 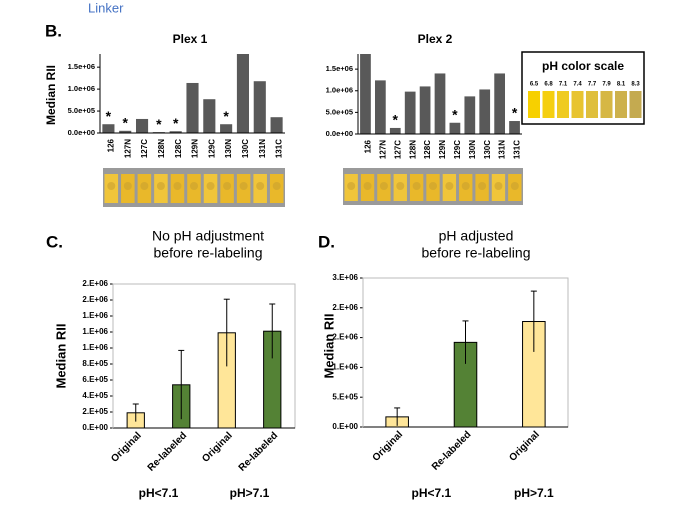 What do you see at coordinates (190, 39) in the screenshot?
I see `chart-title: Plex 1` at bounding box center [190, 39].